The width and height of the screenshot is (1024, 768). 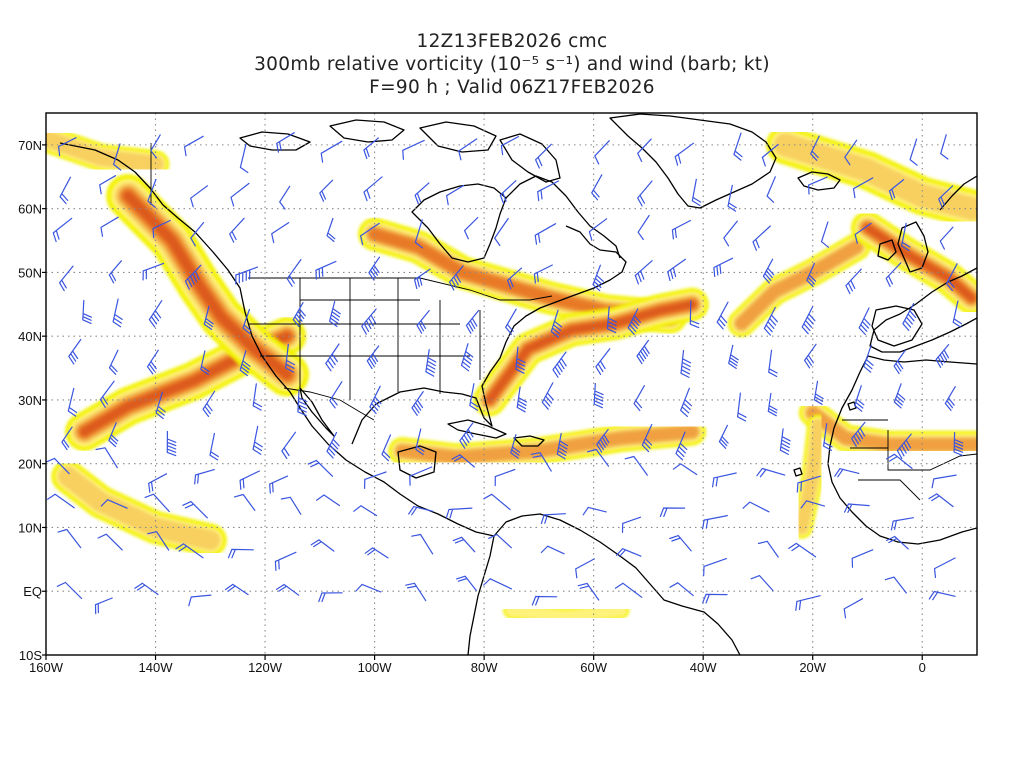 I want to click on coastline-europe, so click(x=923, y=310).